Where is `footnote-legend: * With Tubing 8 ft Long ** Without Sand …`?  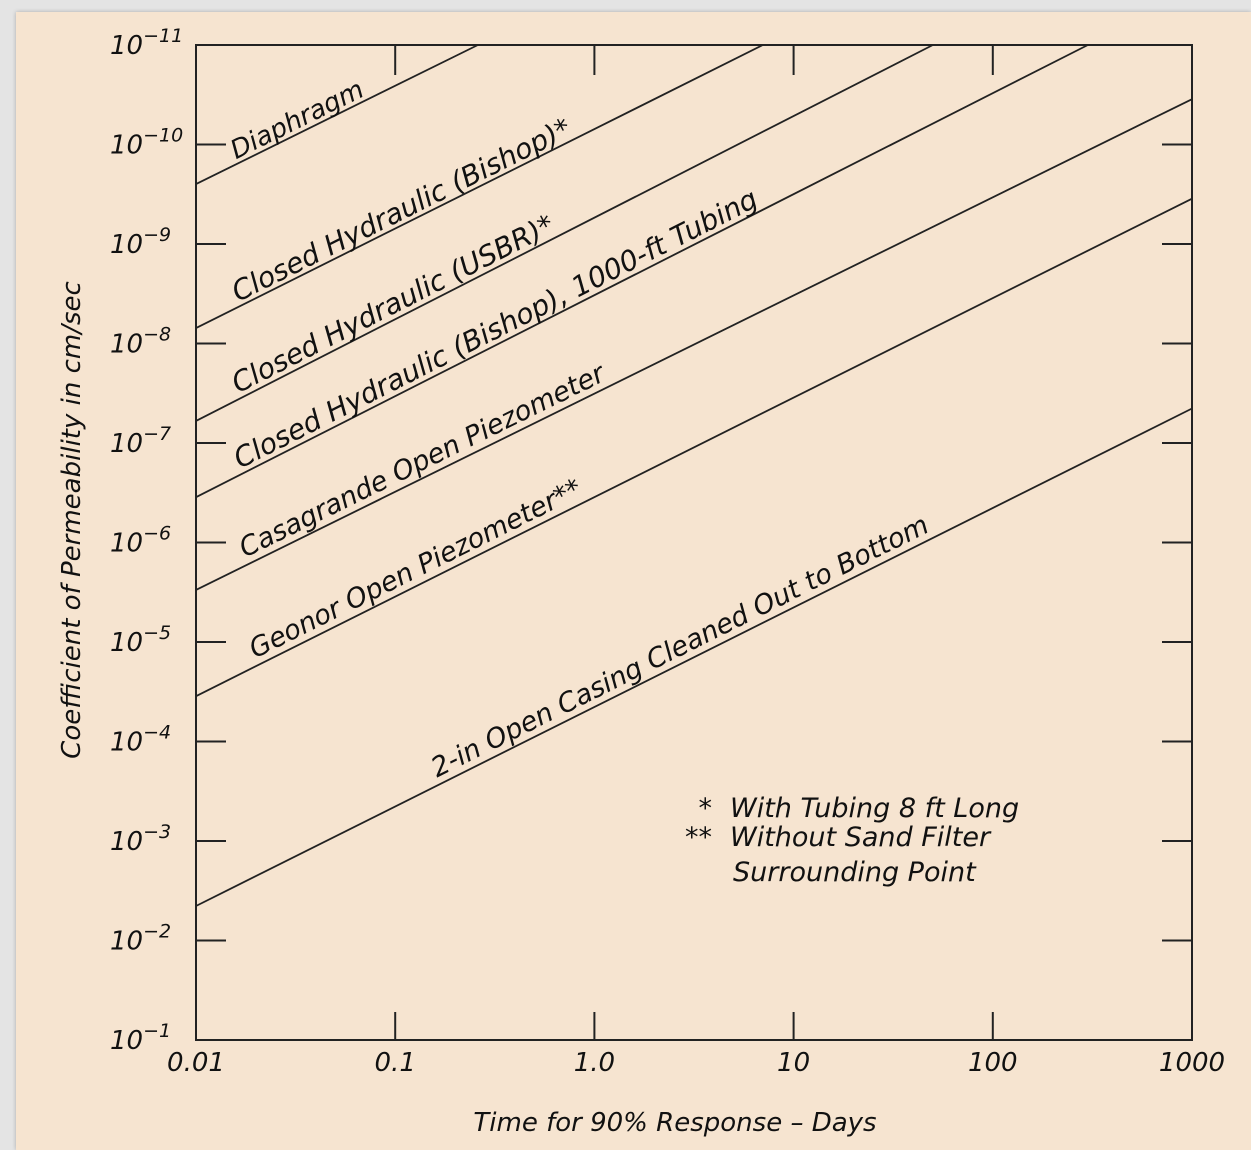
footnote-legend: * With Tubing 8 ft Long ** Without Sand … is located at coordinates (852, 840).